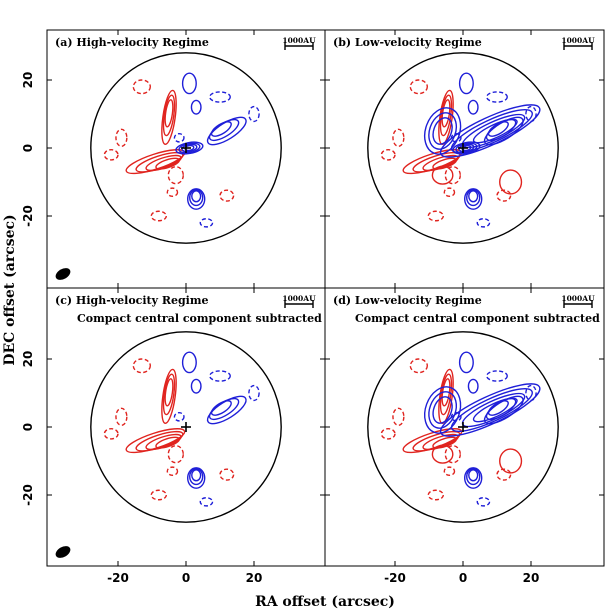  Describe the element at coordinates (63, 274) in the screenshot. I see `synthesized-beam` at that location.